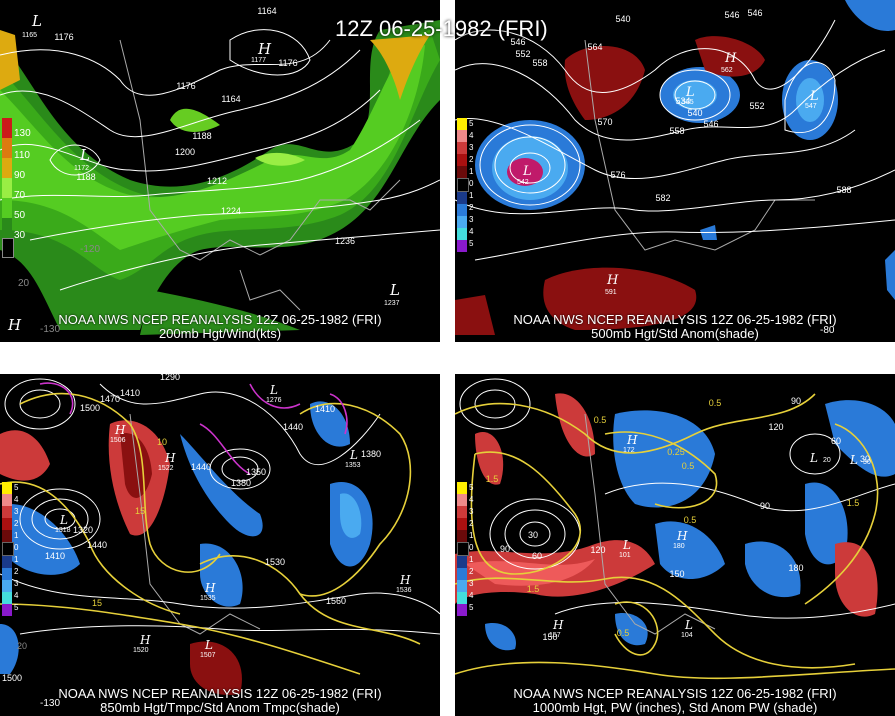 This screenshot has width=895, height=716. What do you see at coordinates (274, 400) in the screenshot?
I see `low-center-value: 1276` at bounding box center [274, 400].